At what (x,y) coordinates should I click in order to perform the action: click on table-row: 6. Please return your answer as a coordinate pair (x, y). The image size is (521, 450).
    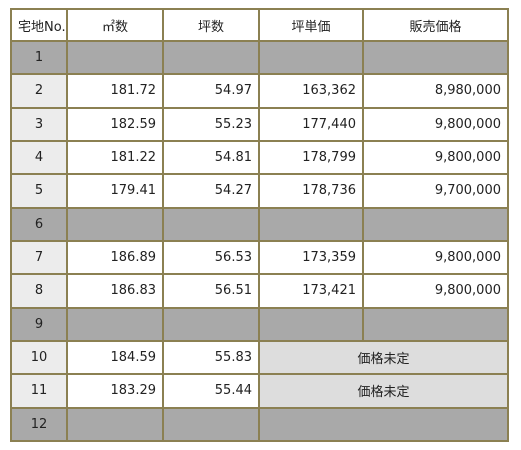
    Looking at the image, I should click on (259, 224).